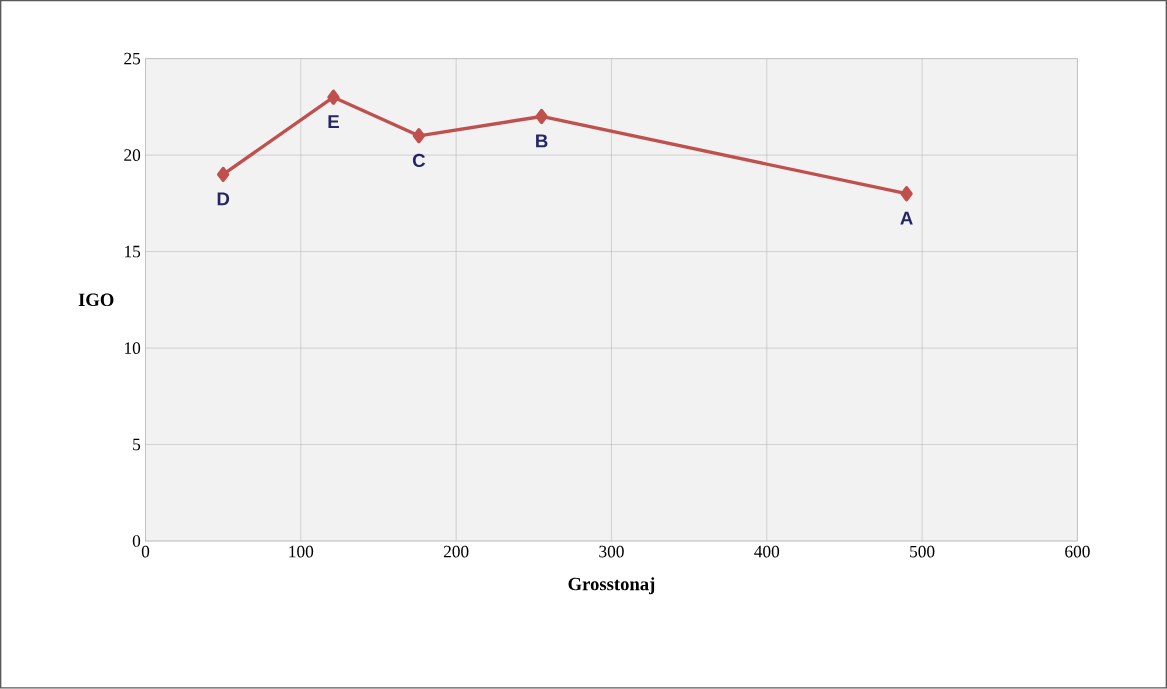  I want to click on y-tick-label: 0, so click(136, 541).